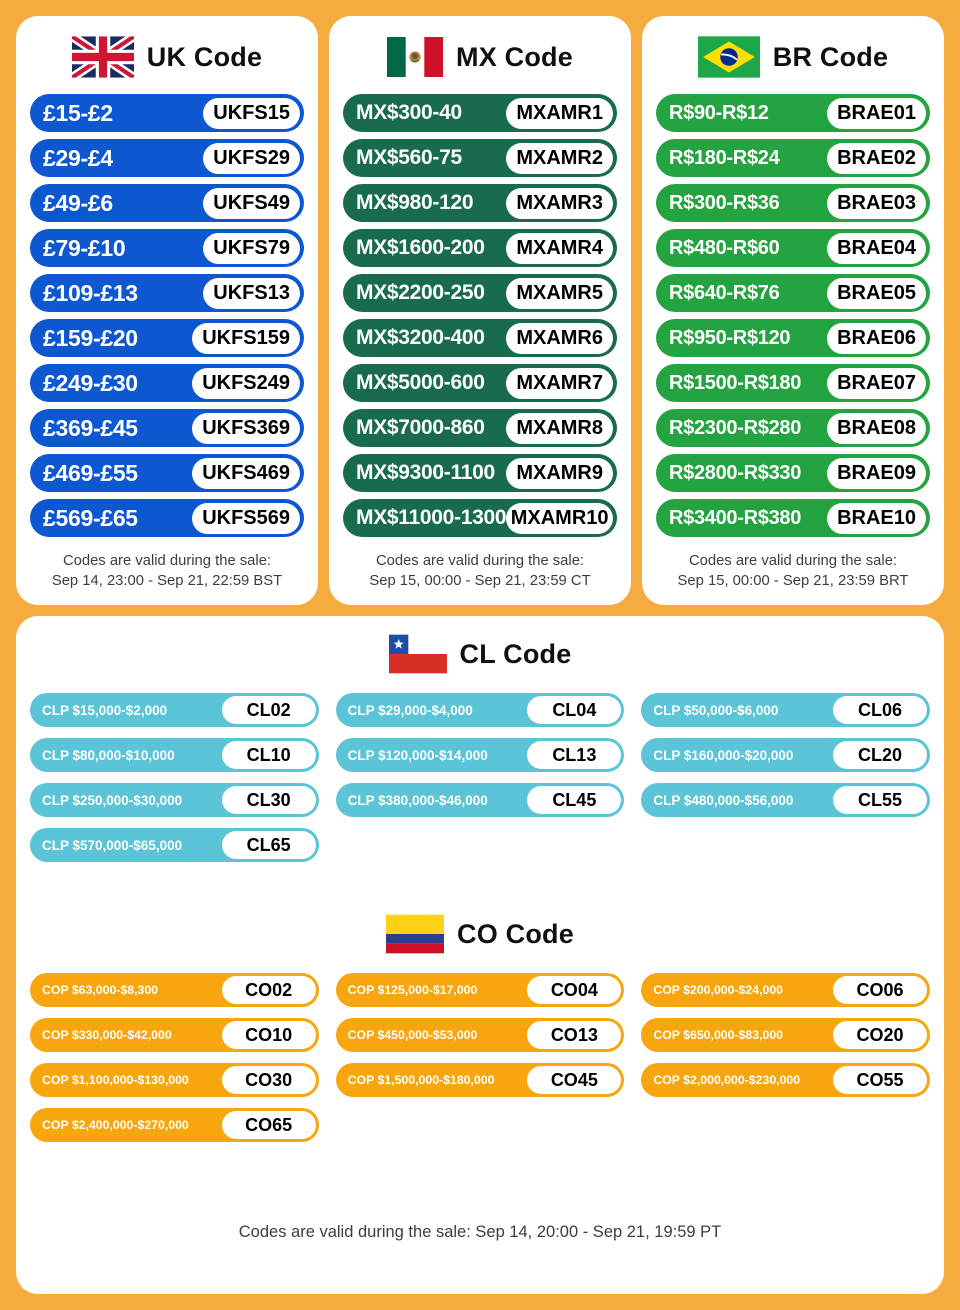 Image resolution: width=960 pixels, height=1310 pixels. What do you see at coordinates (78, 112) in the screenshot?
I see `coupon-amount: £15-£2` at bounding box center [78, 112].